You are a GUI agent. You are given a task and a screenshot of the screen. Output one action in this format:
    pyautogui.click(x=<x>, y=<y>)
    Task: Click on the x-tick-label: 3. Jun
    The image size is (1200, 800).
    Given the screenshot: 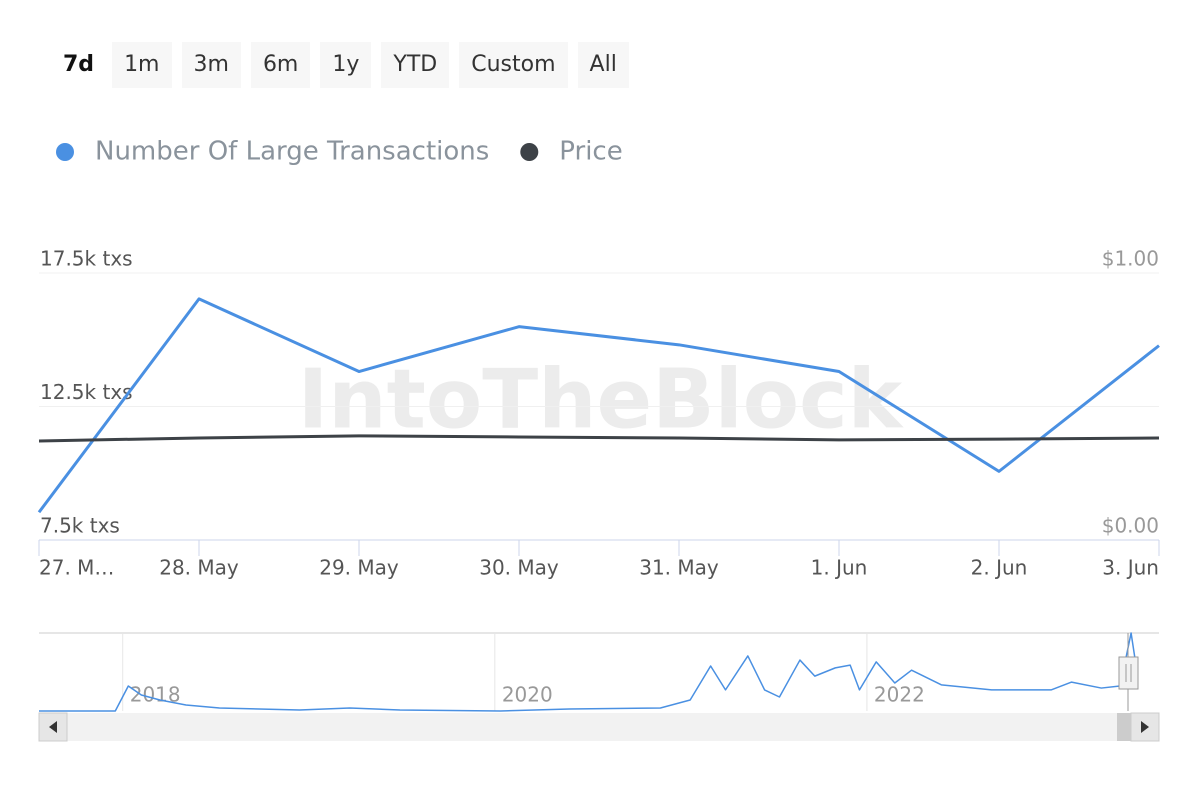 What is the action you would take?
    pyautogui.click(x=1130, y=568)
    